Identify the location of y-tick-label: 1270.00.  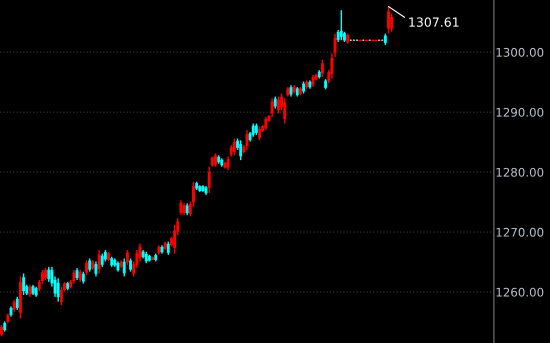
(520, 232).